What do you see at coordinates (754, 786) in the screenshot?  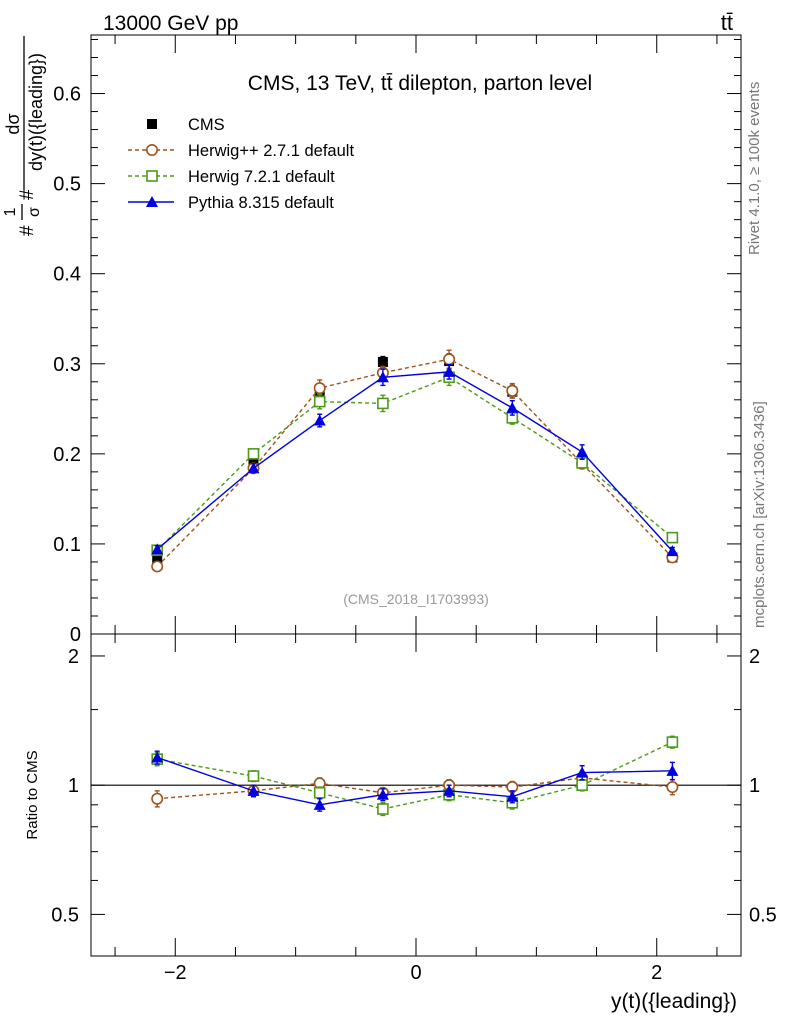 I see `ratio-y-tick-label-right: 1` at bounding box center [754, 786].